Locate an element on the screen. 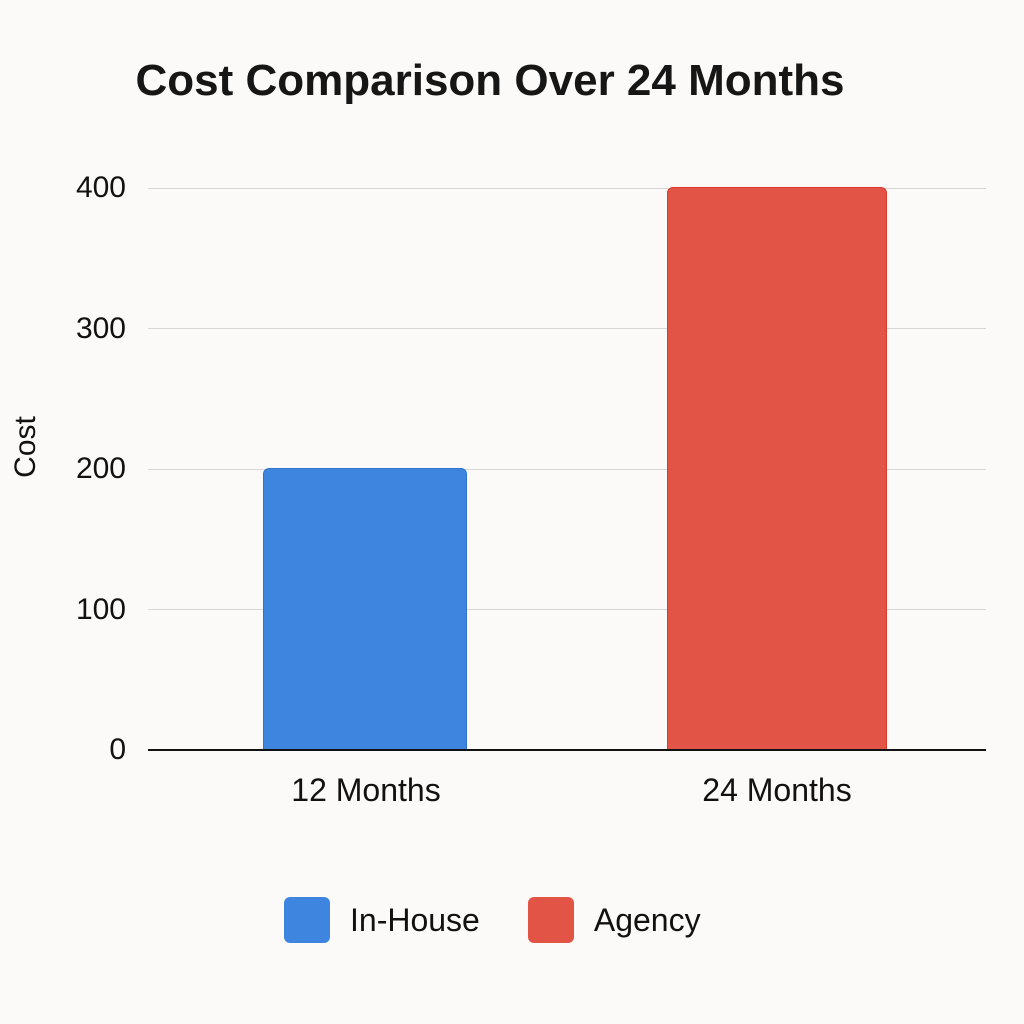 The image size is (1024, 1024). x-tick-12-months: 12 Months is located at coordinates (366, 790).